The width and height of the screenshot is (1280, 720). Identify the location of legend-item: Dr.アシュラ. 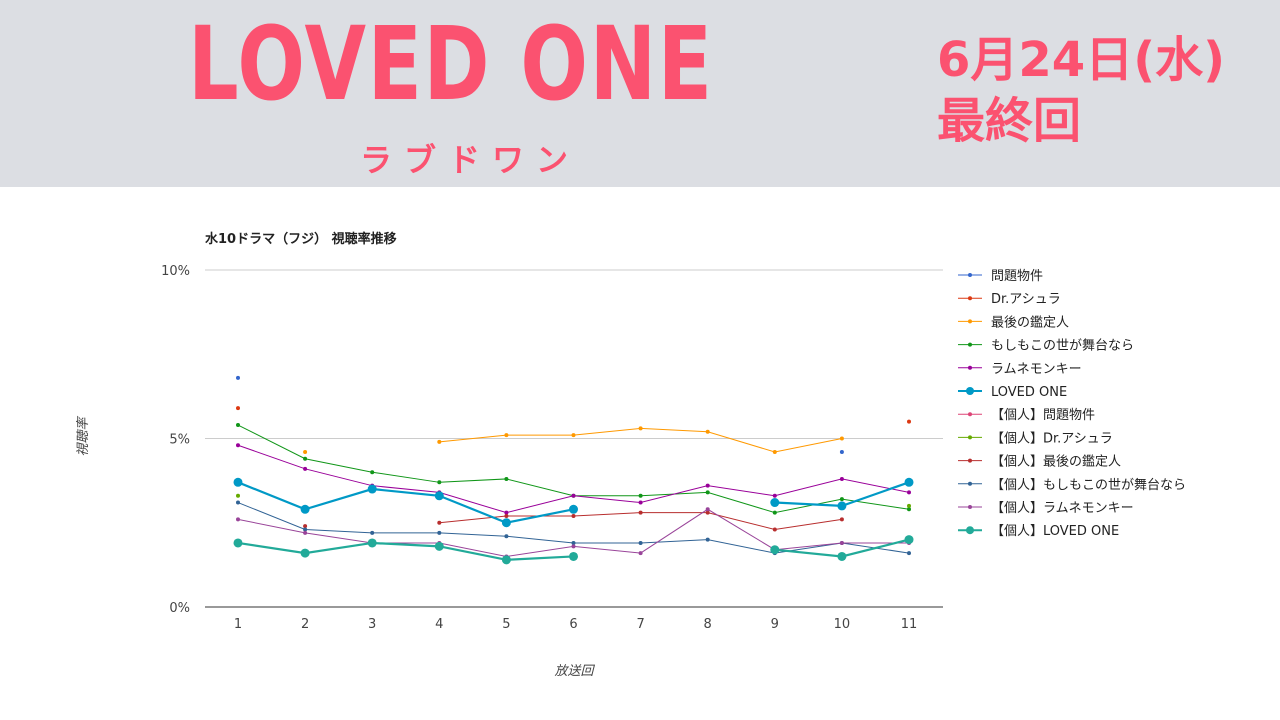
(1009, 299).